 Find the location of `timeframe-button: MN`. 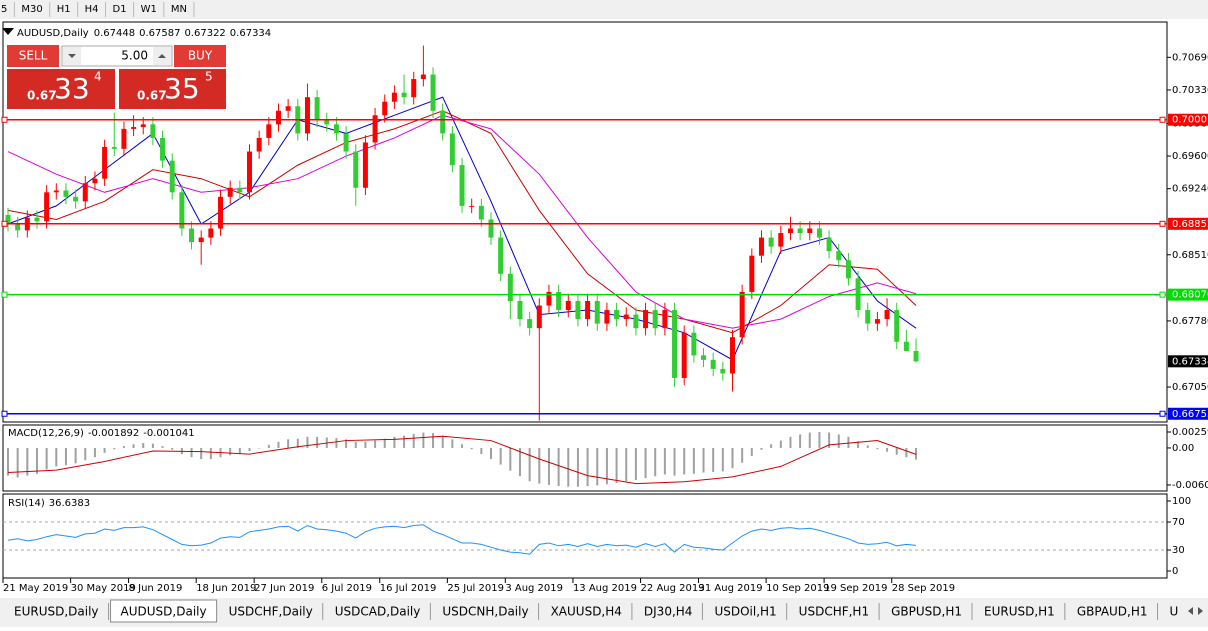

timeframe-button: MN is located at coordinates (179, 9).